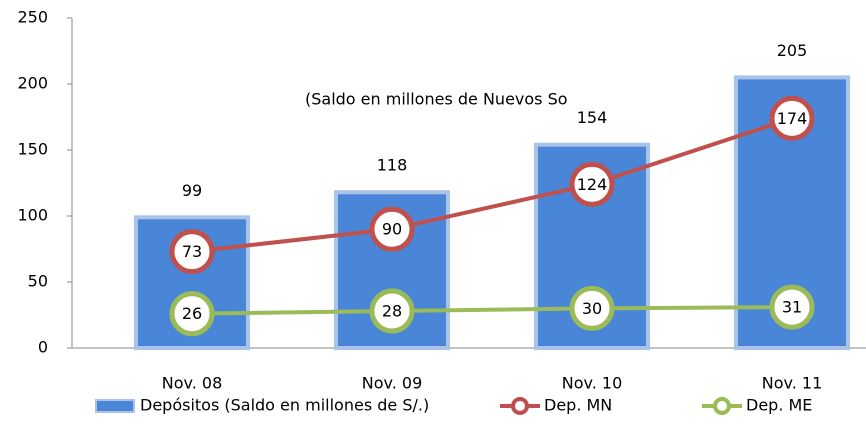 The height and width of the screenshot is (429, 866). What do you see at coordinates (38, 281) in the screenshot?
I see `y-tick-label: 50` at bounding box center [38, 281].